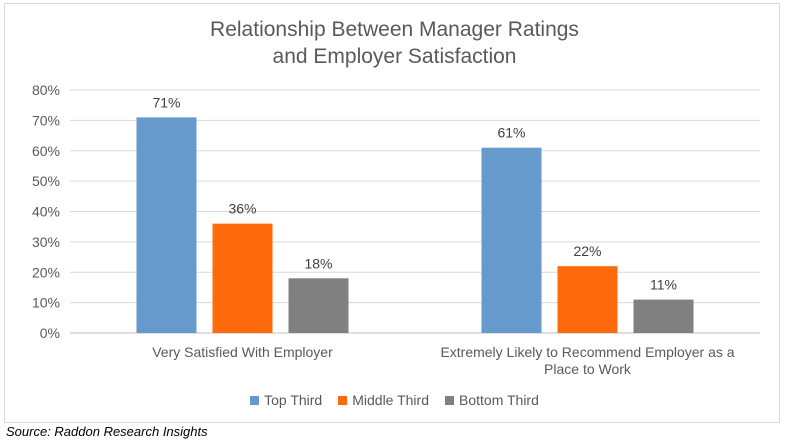 This screenshot has width=789, height=447. What do you see at coordinates (166, 102) in the screenshot?
I see `data-label: 71%` at bounding box center [166, 102].